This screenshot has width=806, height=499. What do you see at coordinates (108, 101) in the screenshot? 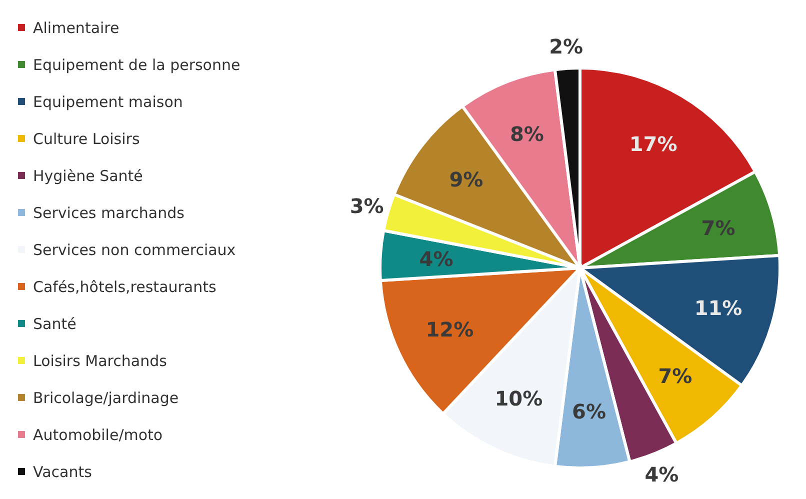
I see `legend-label: Equipement maison` at bounding box center [108, 101].